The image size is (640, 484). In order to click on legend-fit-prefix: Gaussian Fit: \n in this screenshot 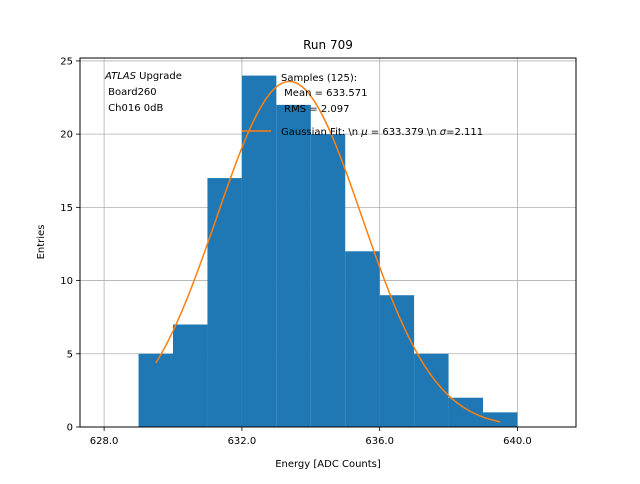, I will do `click(321, 132)`.